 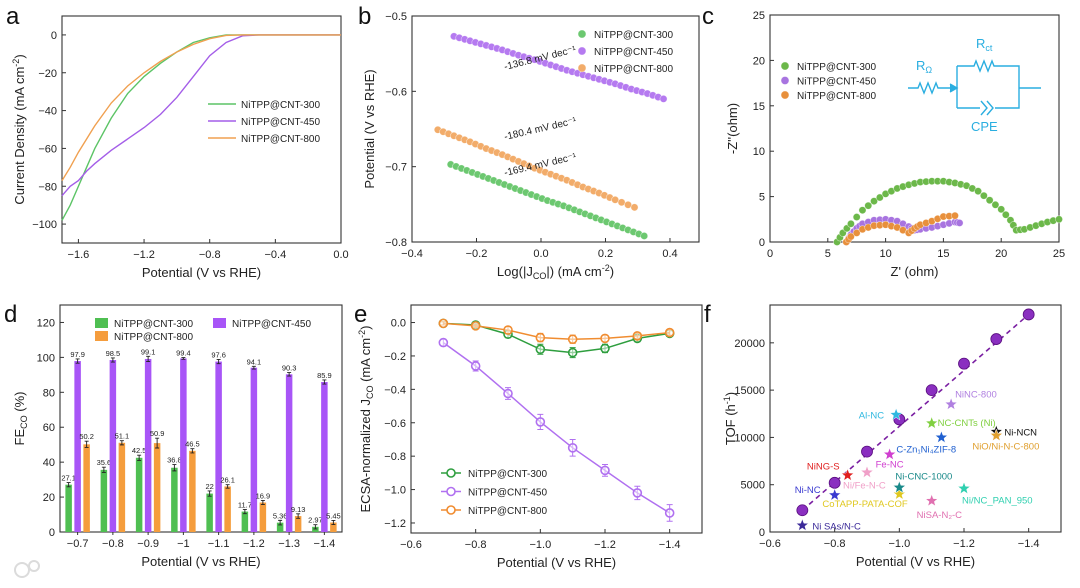 What do you see at coordinates (730, 424) in the screenshot?
I see `y-axis-label-part: TOF (h` at bounding box center [730, 424].